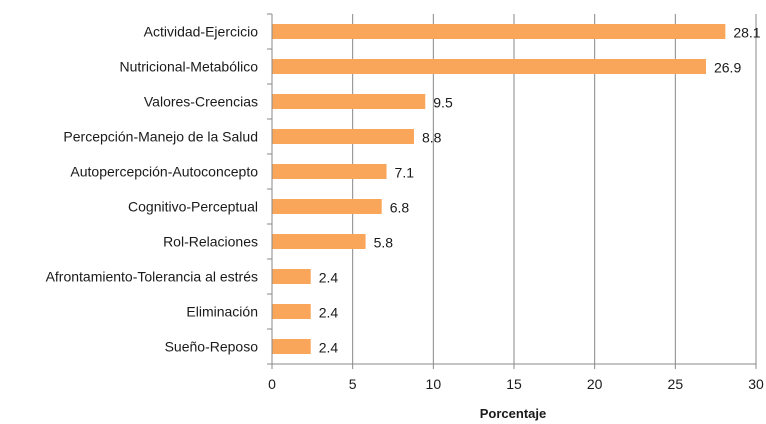 The width and height of the screenshot is (766, 424). Describe the element at coordinates (212, 347) in the screenshot. I see `category-label: Sueño-Reposo` at that location.